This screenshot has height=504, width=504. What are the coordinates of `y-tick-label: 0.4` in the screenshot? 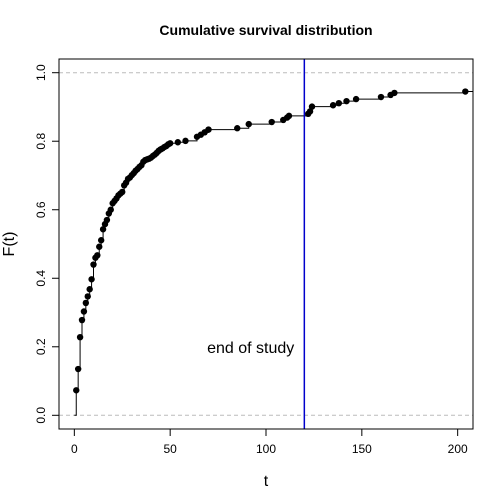 It's located at (41, 278).